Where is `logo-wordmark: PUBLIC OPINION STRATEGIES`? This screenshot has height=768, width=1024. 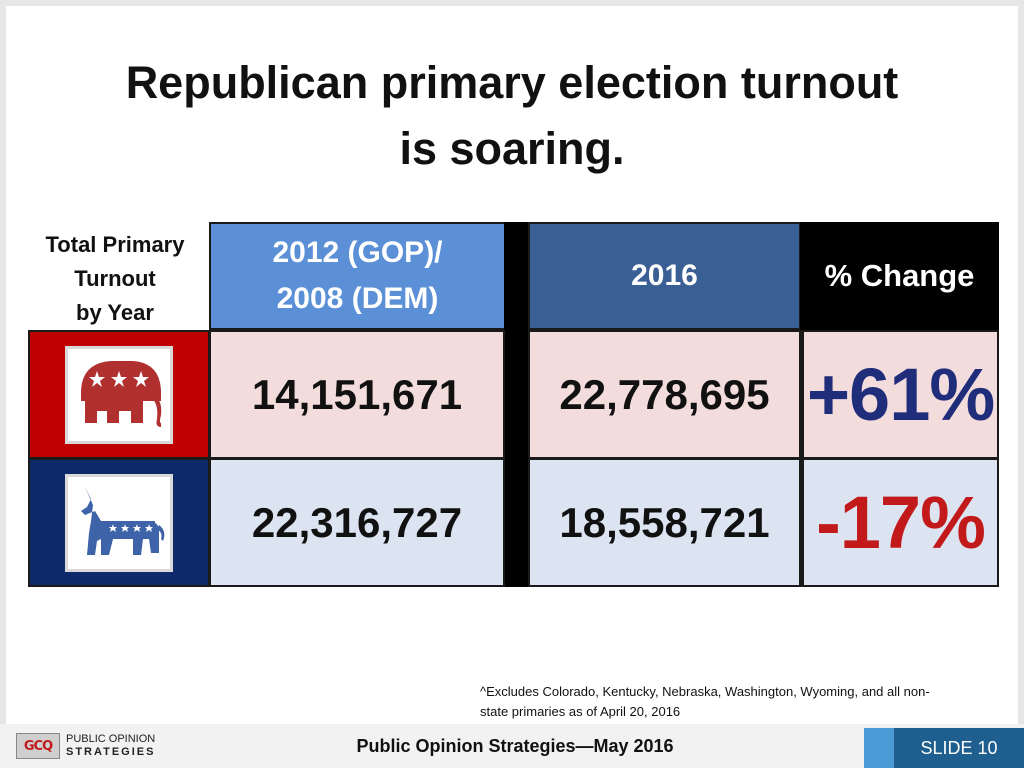 logo-wordmark: PUBLIC OPINION STRATEGIES is located at coordinates (110, 746).